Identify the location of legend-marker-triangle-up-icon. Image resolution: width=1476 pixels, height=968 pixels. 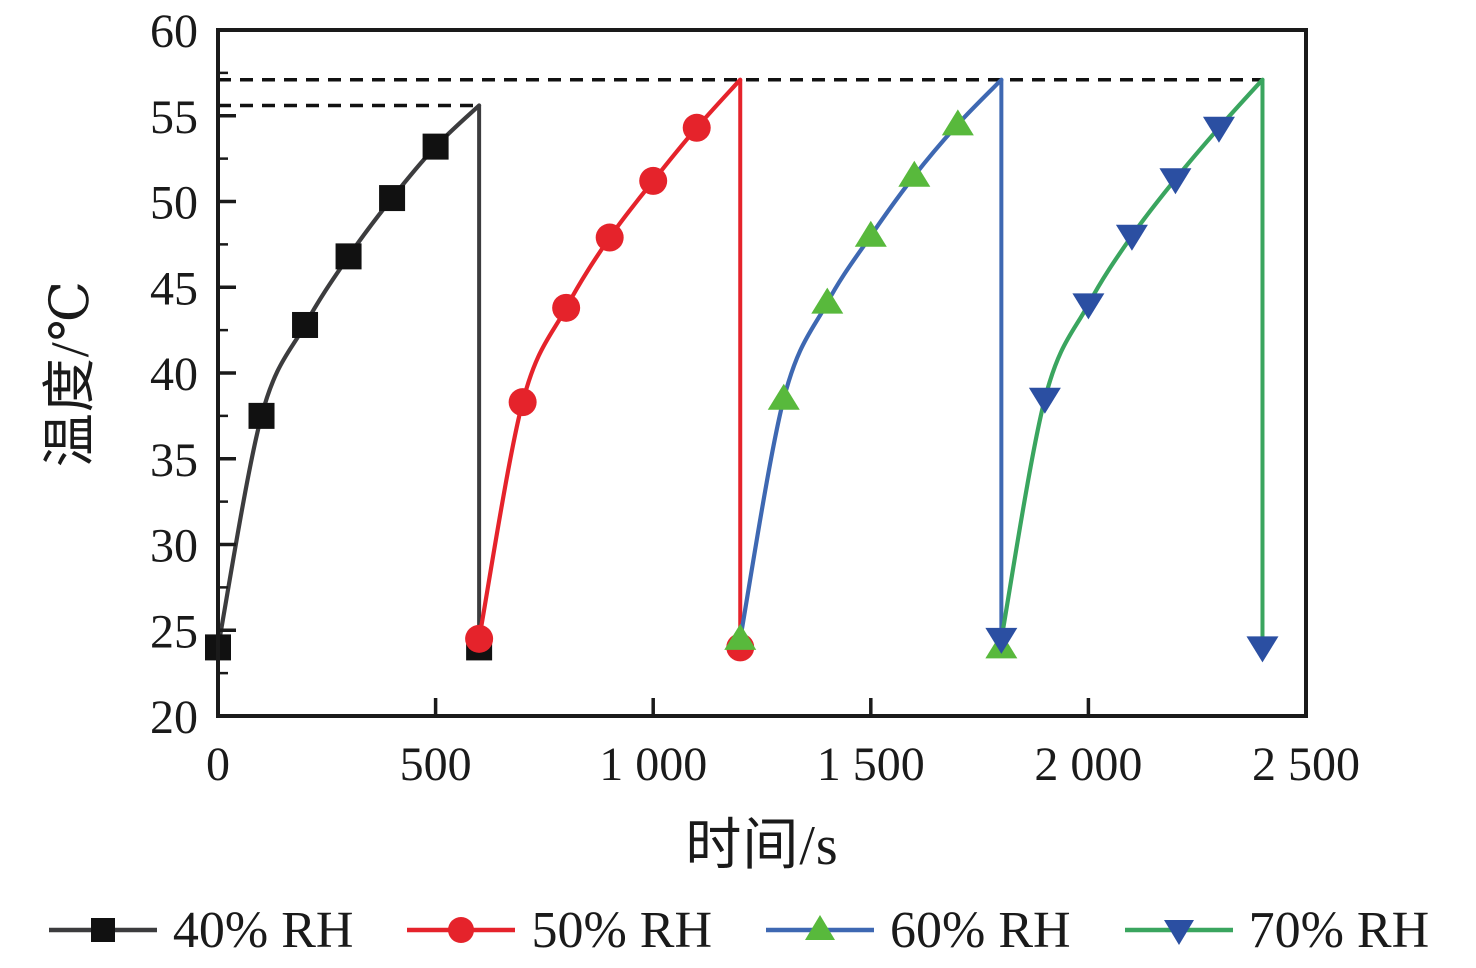
(820, 927).